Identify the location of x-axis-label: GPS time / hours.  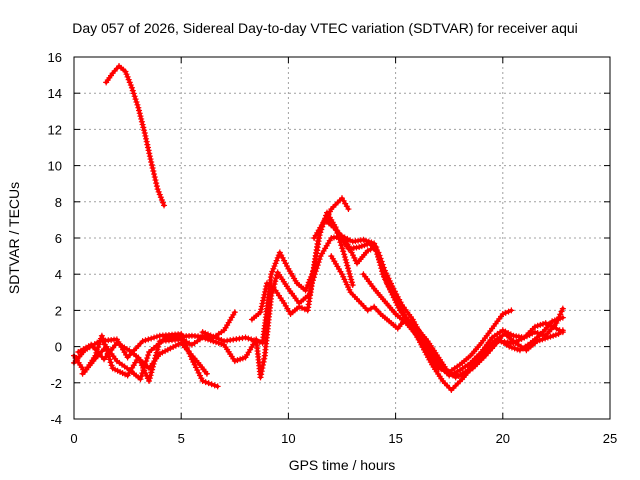
(342, 465).